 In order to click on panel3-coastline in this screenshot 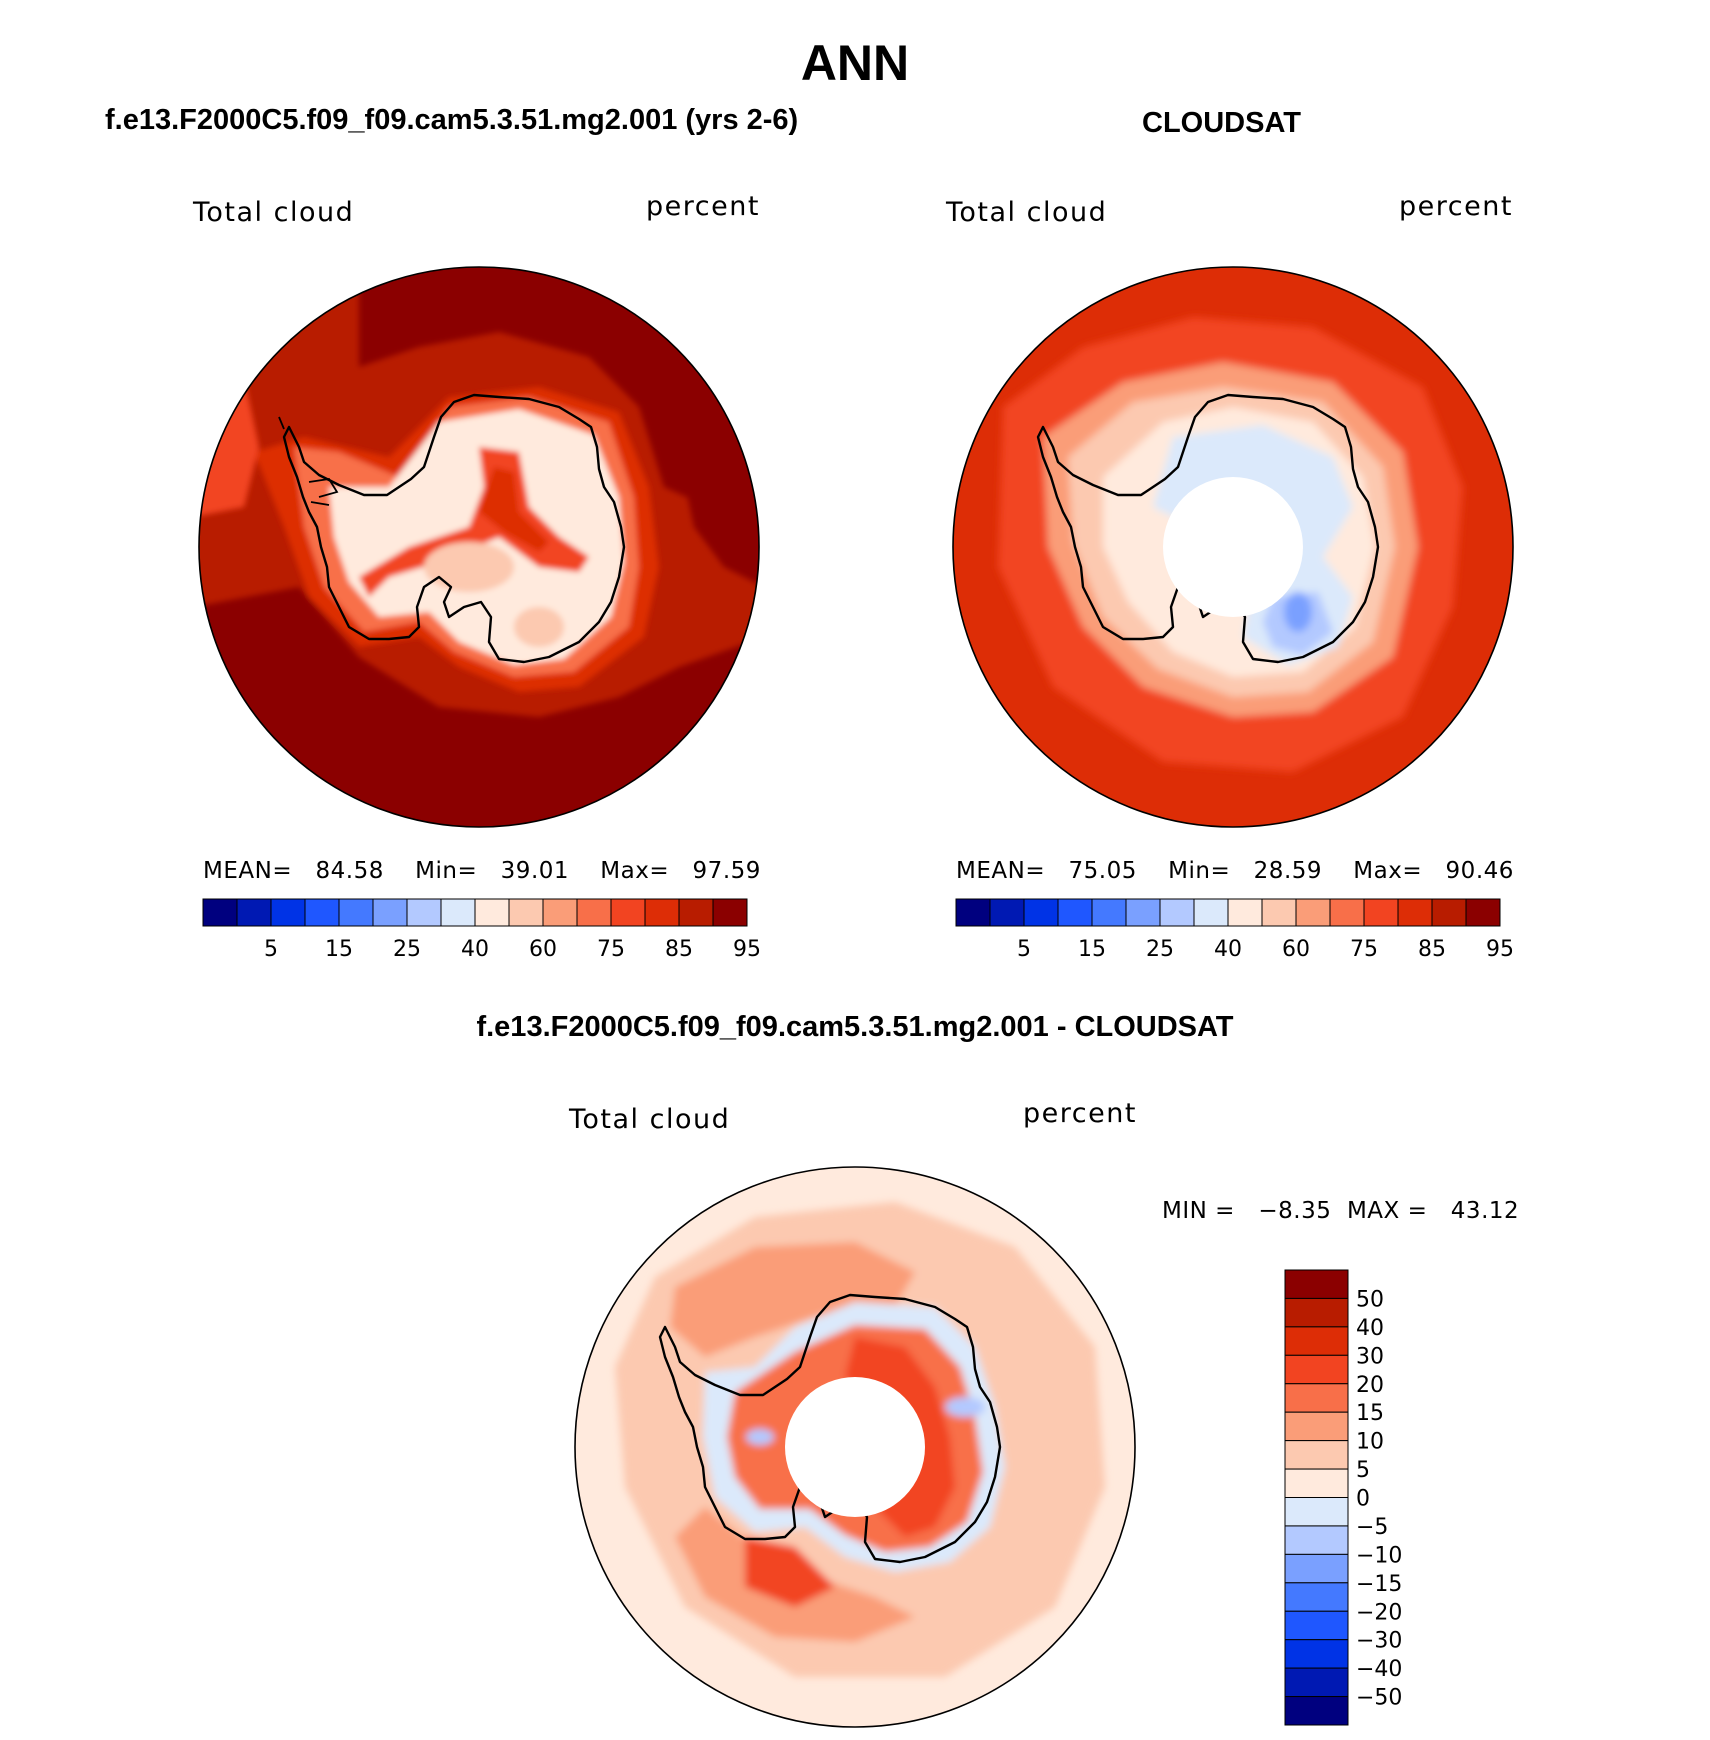, I will do `click(830, 1428)`.